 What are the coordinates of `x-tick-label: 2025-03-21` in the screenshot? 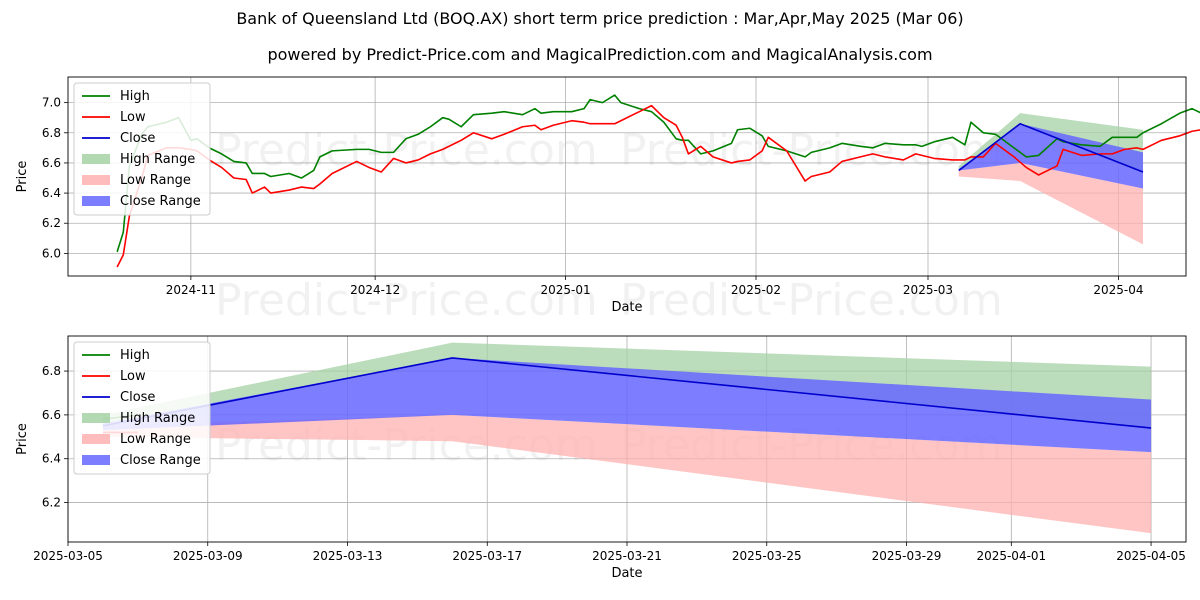 It's located at (627, 556).